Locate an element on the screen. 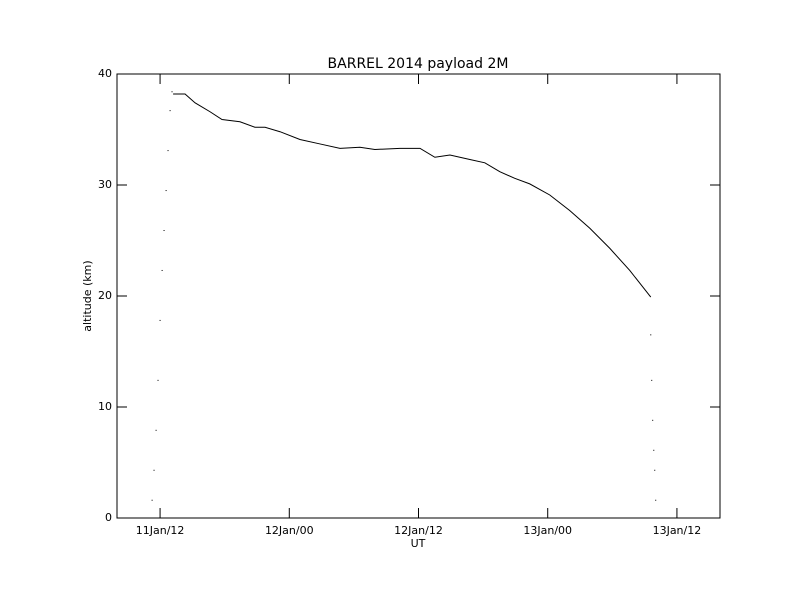 The image size is (792, 612). y-axis-label: altitude (km) is located at coordinates (87, 295).